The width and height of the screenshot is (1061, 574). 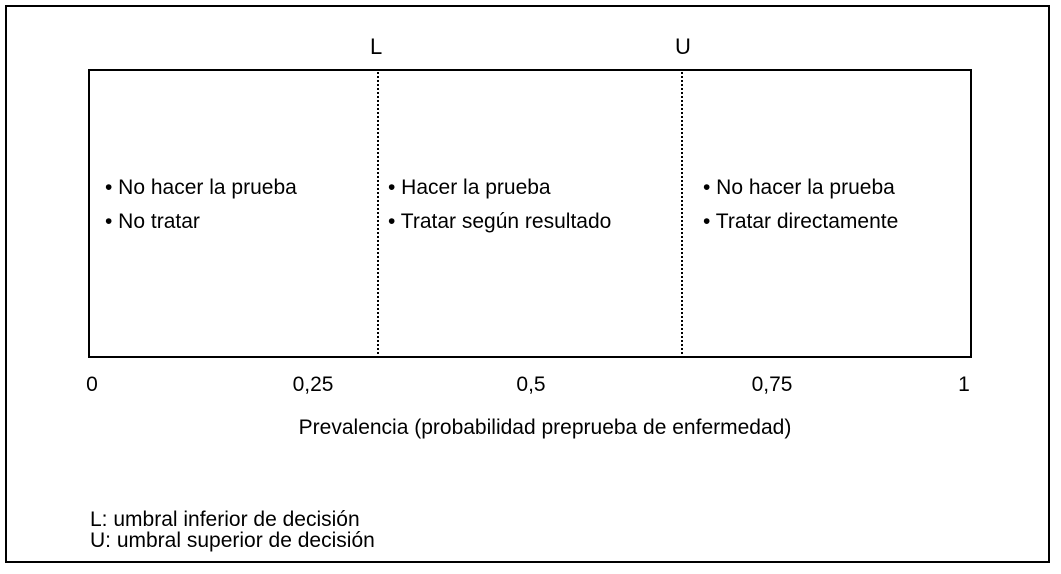 What do you see at coordinates (799, 187) in the screenshot?
I see `zone-high-line-1: • No hacer la prueba` at bounding box center [799, 187].